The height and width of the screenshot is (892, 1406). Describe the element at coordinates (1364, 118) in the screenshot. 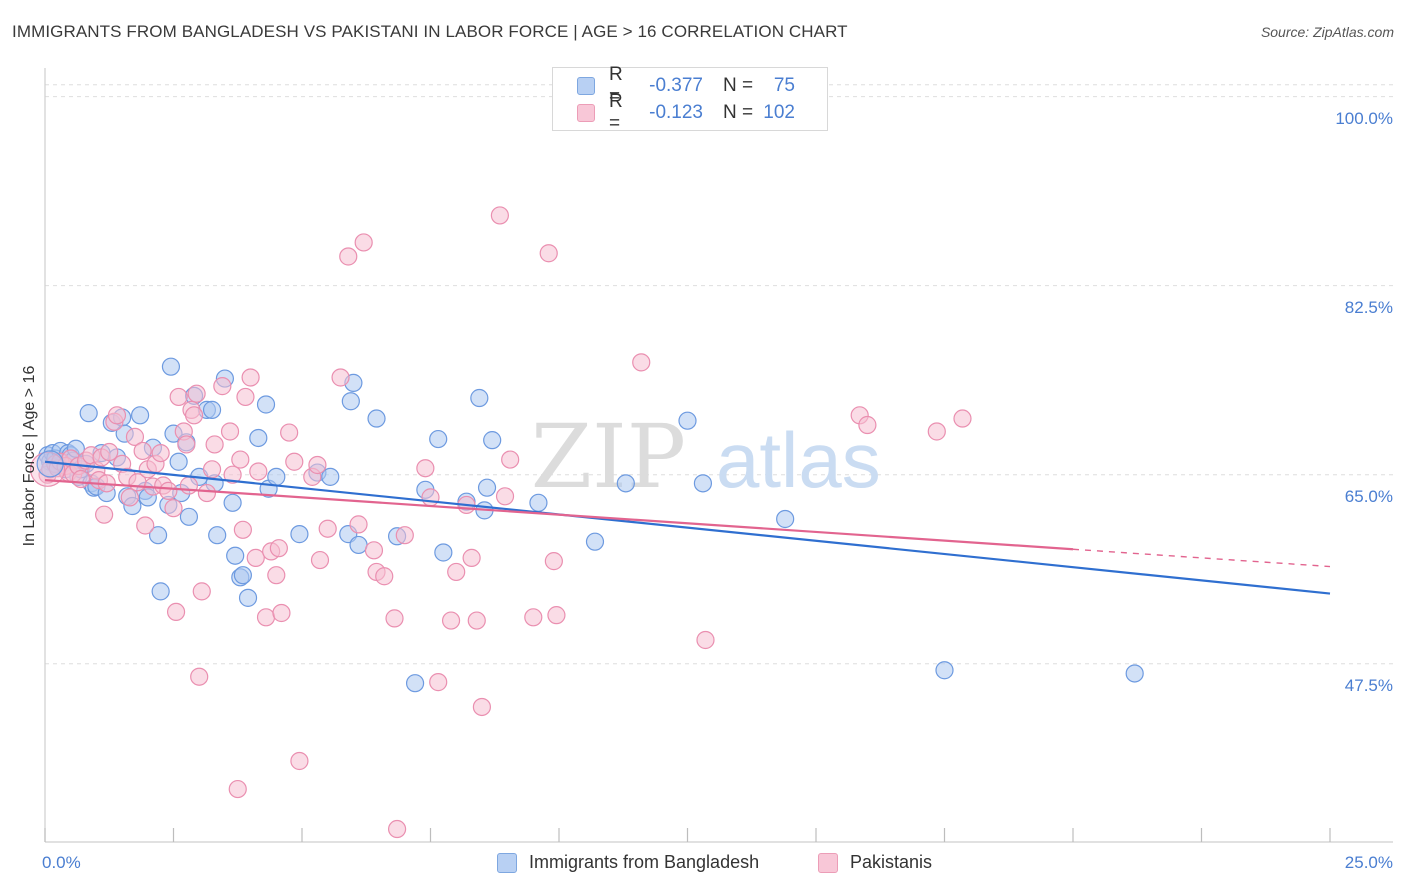

I see `y-tick-label: 100.0%` at that location.